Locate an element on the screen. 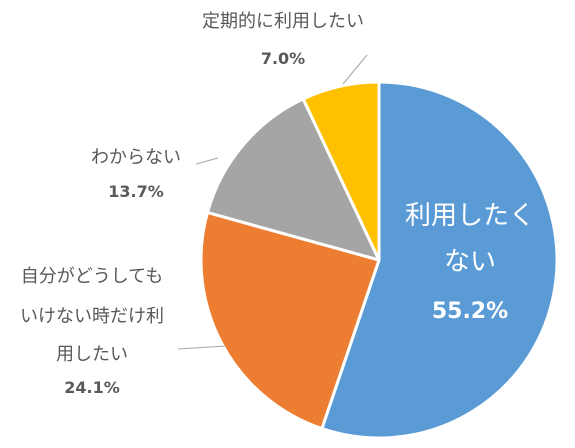 The width and height of the screenshot is (575, 448). slice-value-3: 7.0% is located at coordinates (283, 58).